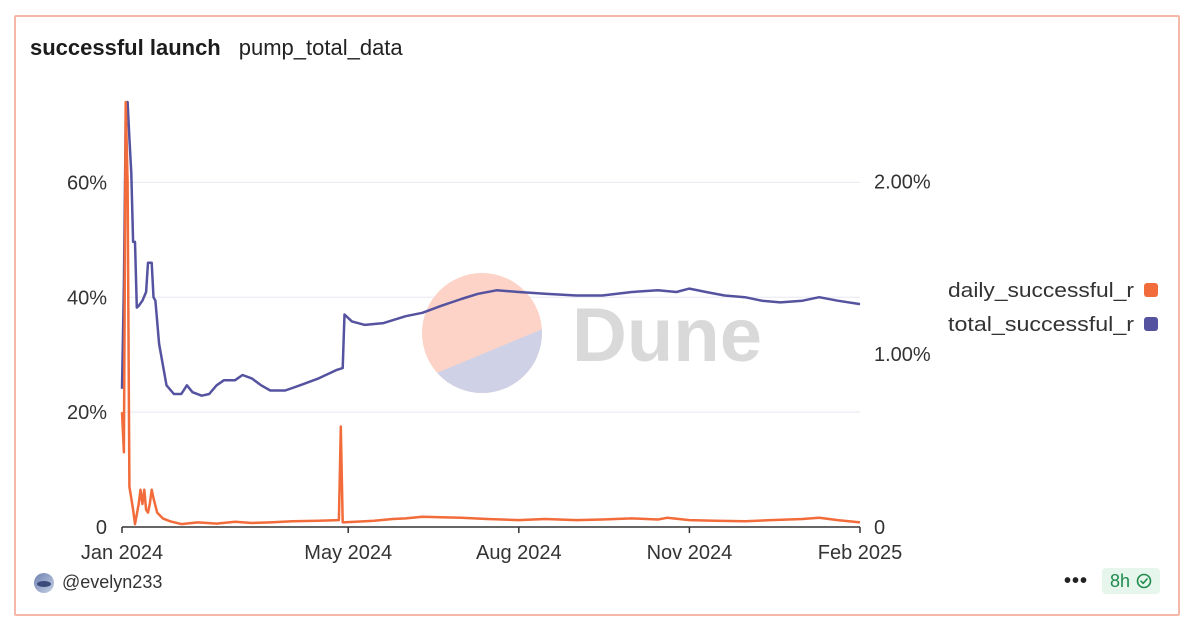  I want to click on more-options-button: •••, so click(1075, 581).